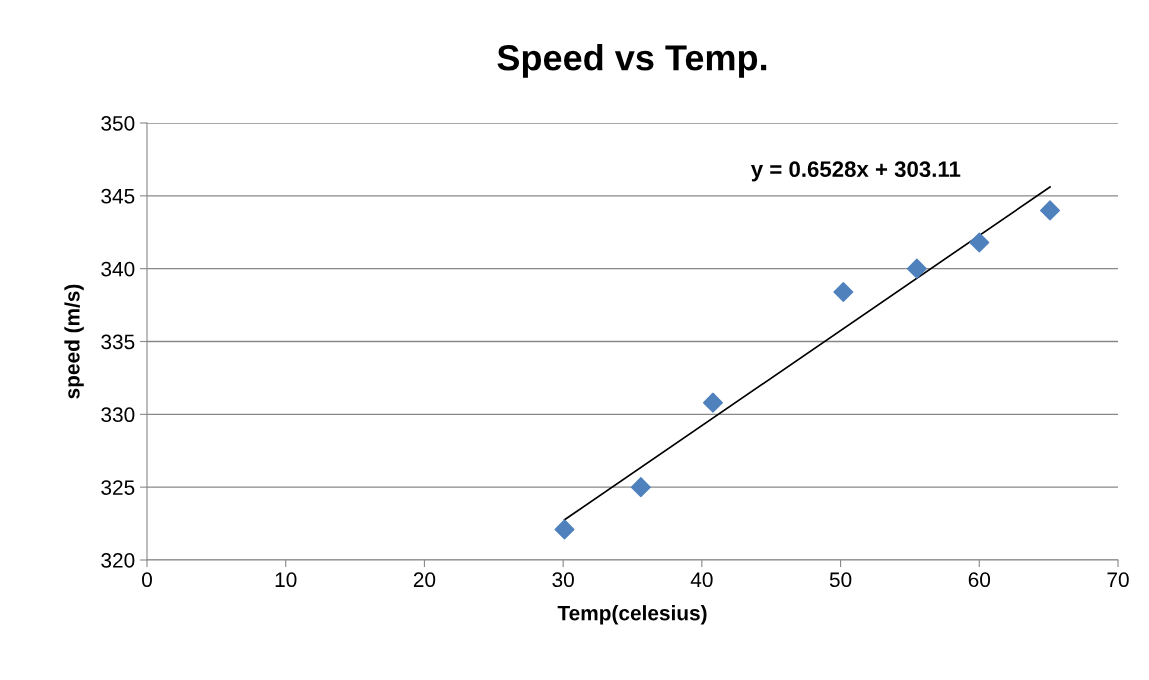 This screenshot has width=1149, height=680. I want to click on y-tick-label: 325, so click(118, 487).